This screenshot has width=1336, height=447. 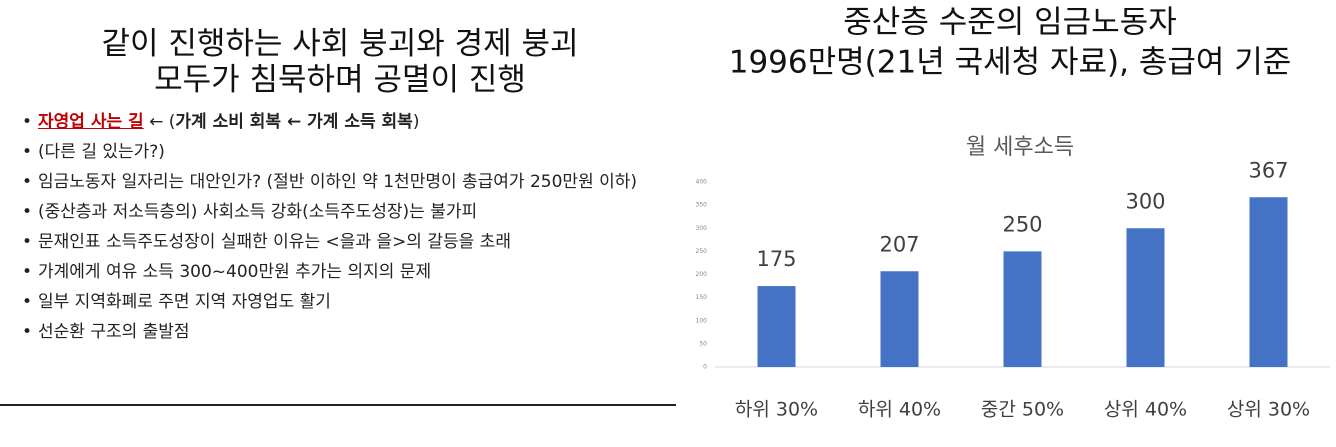 I want to click on bullet: (중산층과 저소득층의) 사회소득 강화(소득주도성장)는 불가피, so click(x=347, y=212).